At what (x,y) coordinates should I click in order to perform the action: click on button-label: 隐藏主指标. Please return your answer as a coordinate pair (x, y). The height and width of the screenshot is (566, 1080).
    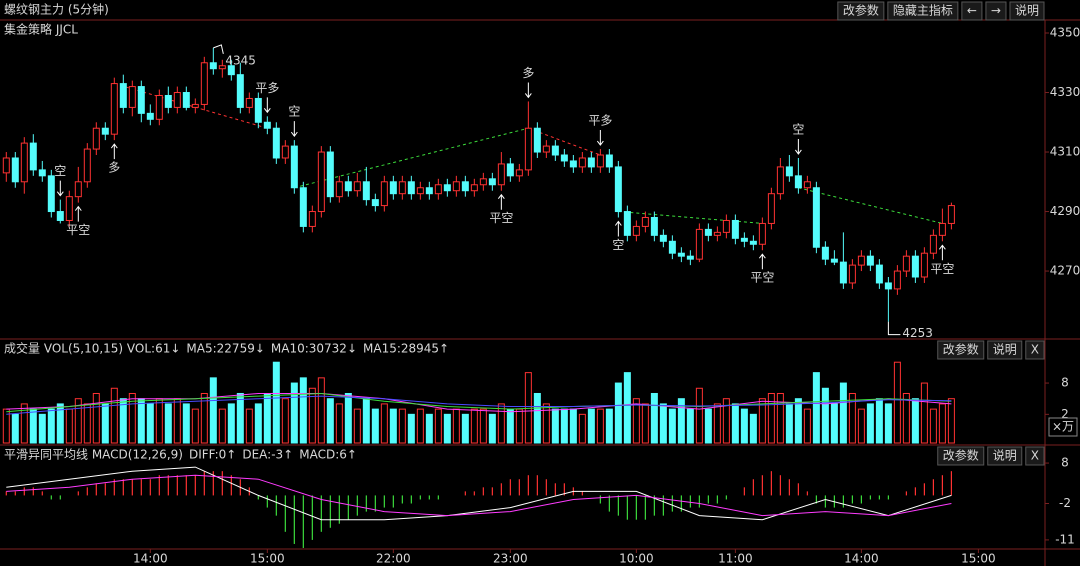
    Looking at the image, I should click on (923, 10).